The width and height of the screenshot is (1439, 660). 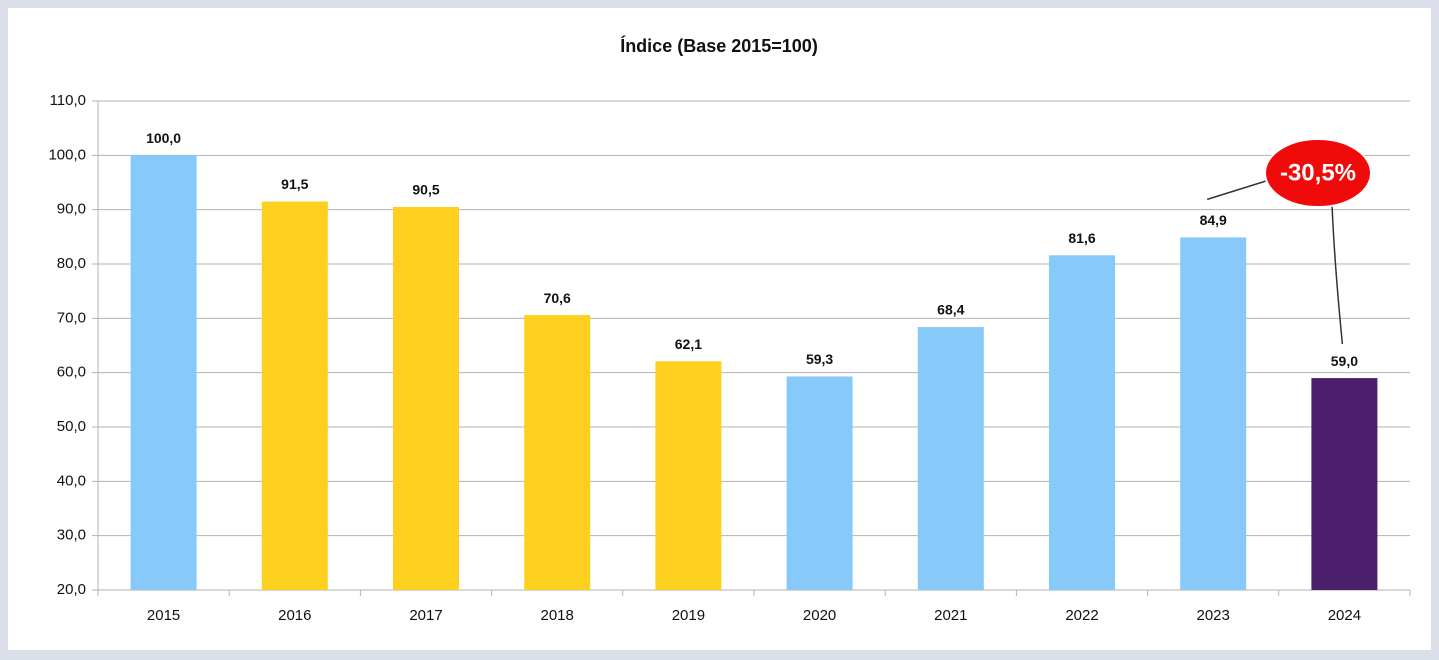 I want to click on y-tick-label: 80,0, so click(x=71, y=263).